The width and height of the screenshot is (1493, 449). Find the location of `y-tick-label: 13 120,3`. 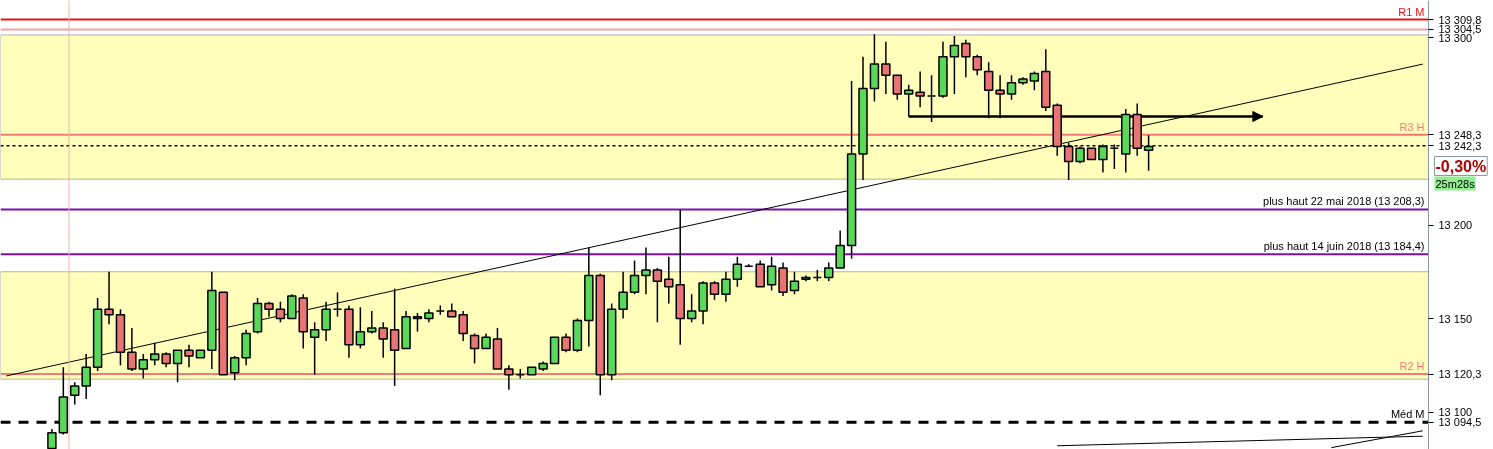

y-tick-label: 13 120,3 is located at coordinates (1460, 374).